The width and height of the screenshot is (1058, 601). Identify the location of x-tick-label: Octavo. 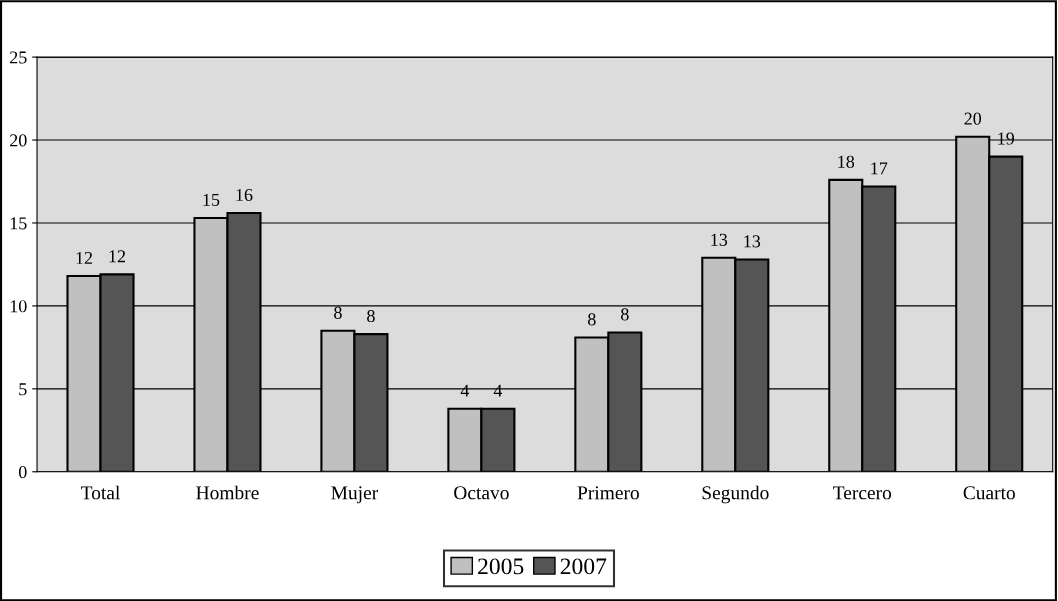
(481, 493).